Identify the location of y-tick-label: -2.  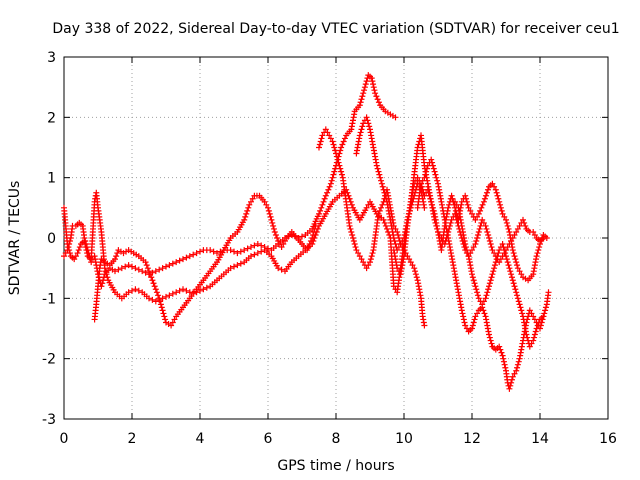
(49, 360).